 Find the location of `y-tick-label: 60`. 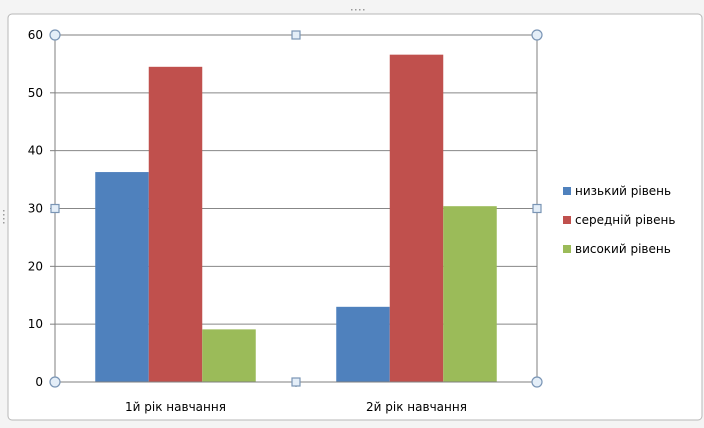

y-tick-label: 60 is located at coordinates (35, 35).